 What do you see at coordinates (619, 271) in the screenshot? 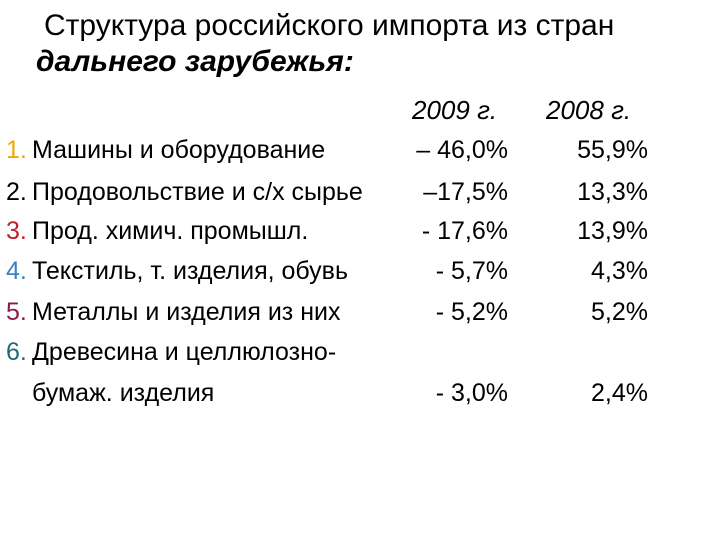
I see `value-2008: 4,3%` at bounding box center [619, 271].